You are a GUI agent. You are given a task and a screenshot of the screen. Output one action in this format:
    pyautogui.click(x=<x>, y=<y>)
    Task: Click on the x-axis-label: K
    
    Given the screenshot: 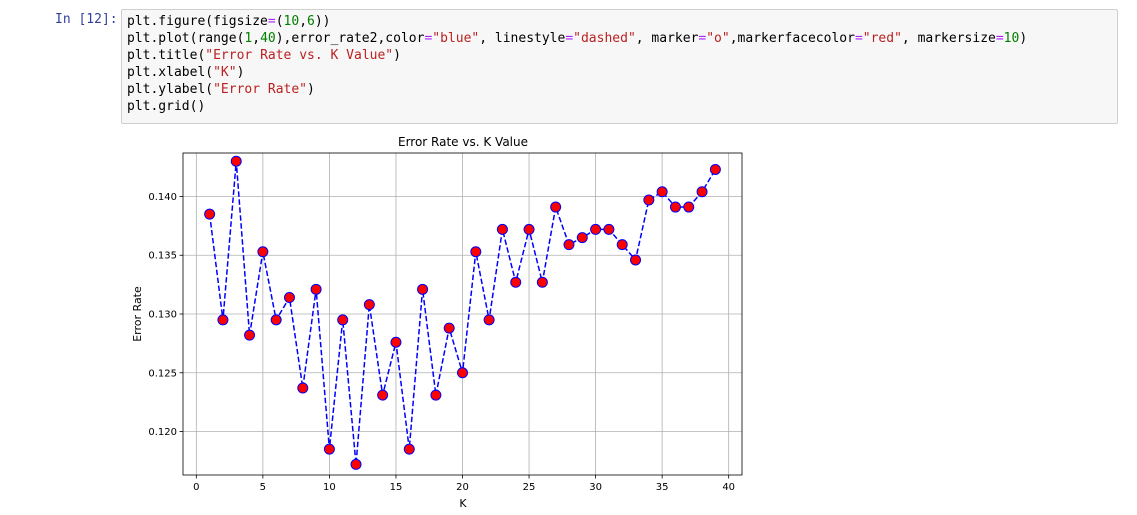 What is the action you would take?
    pyautogui.click(x=463, y=503)
    